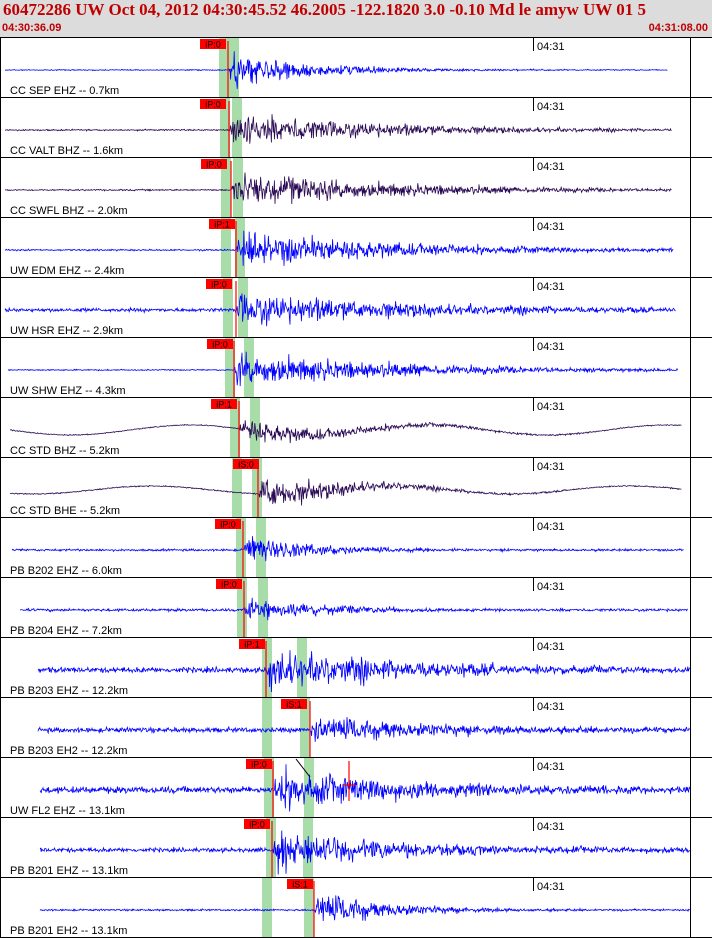 The height and width of the screenshot is (938, 712). I want to click on station-label: CC STD BHZ -- 5.2km, so click(64, 451).